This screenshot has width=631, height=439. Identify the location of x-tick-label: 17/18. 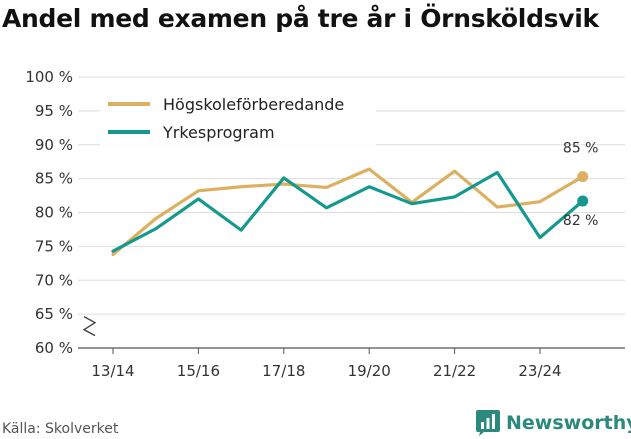
(283, 371).